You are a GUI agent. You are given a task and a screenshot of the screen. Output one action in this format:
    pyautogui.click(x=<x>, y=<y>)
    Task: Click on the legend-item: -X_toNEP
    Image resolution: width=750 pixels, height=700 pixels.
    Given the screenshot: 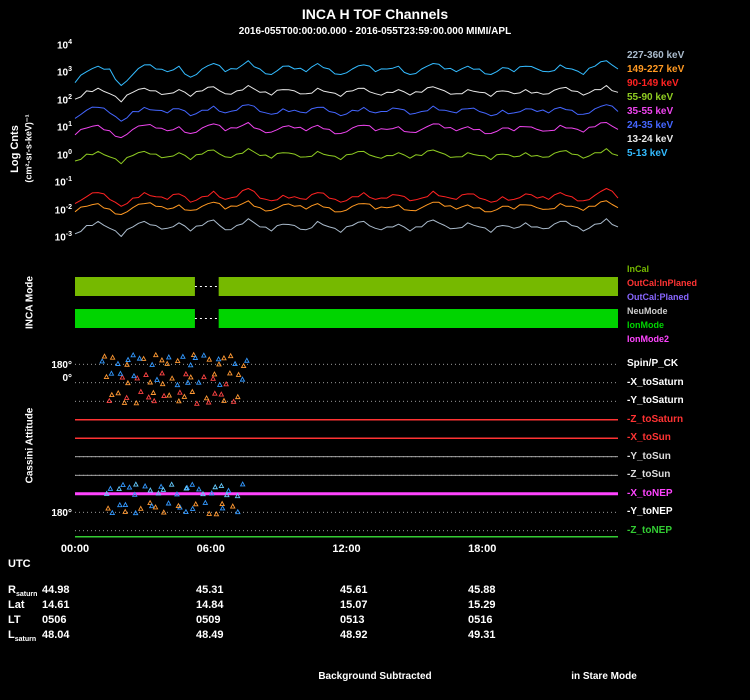 What is the action you would take?
    pyautogui.click(x=650, y=493)
    